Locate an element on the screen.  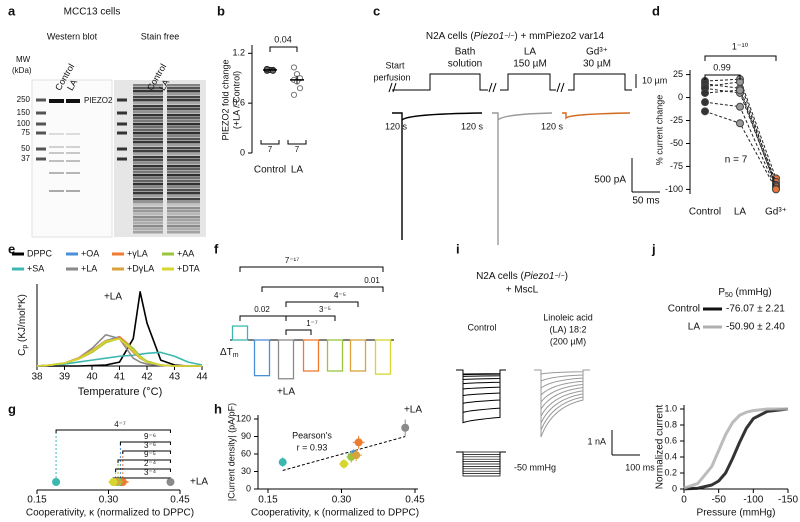
pressure-step is located at coordinates (481, 462).